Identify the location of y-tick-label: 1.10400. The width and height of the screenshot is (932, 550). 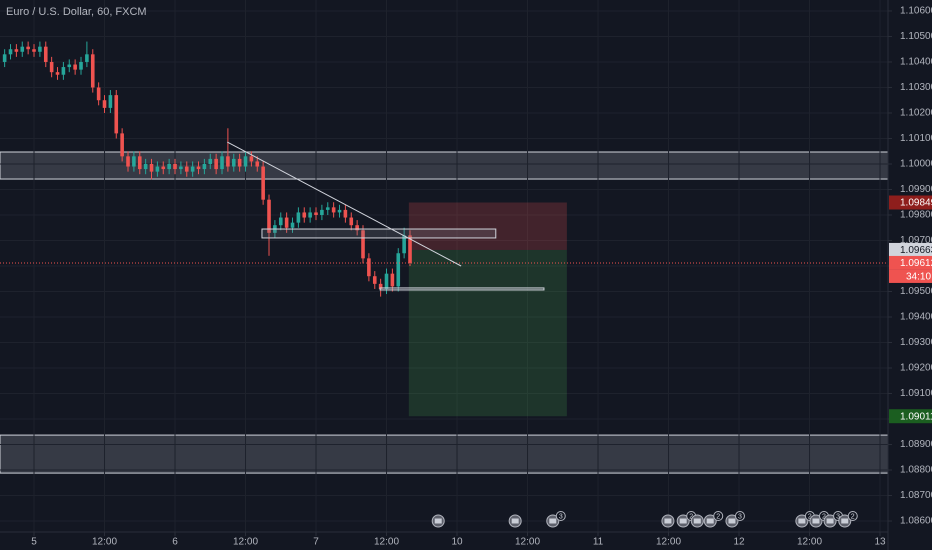
(916, 62).